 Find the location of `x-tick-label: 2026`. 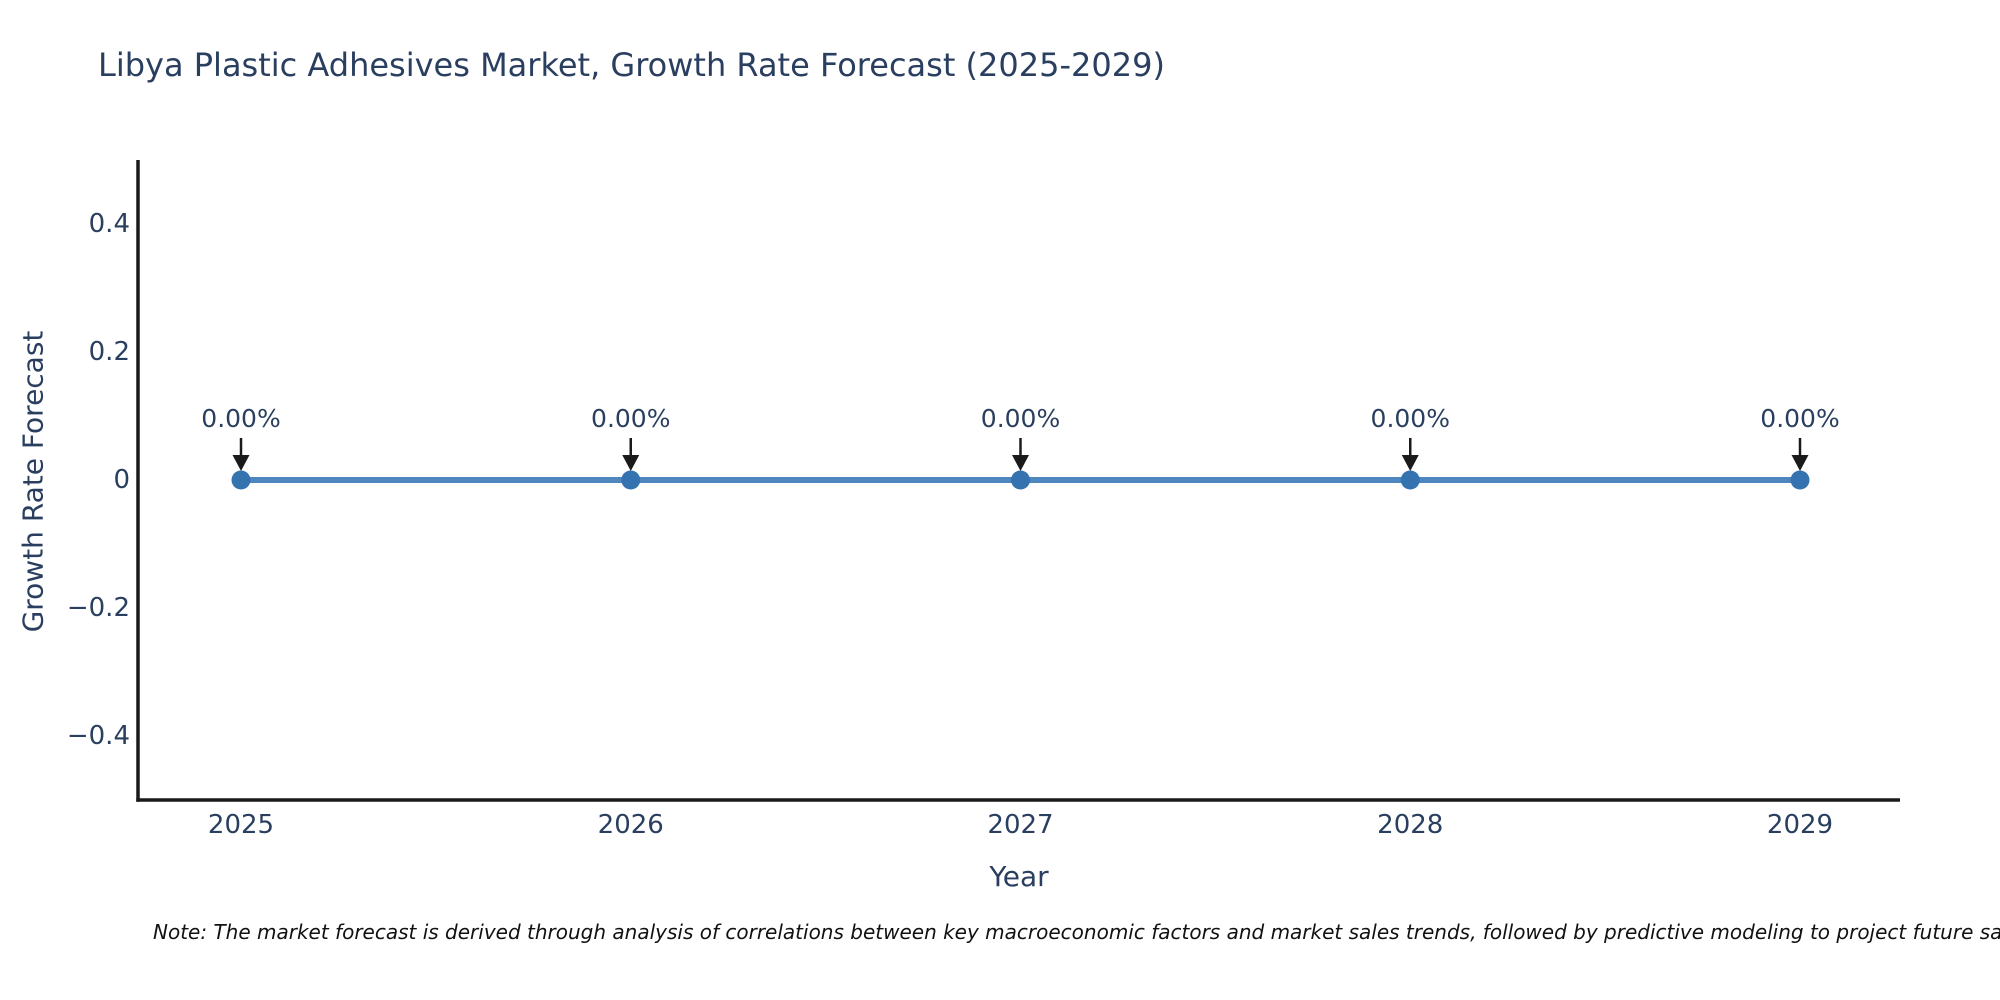

x-tick-label: 2026 is located at coordinates (630, 825).